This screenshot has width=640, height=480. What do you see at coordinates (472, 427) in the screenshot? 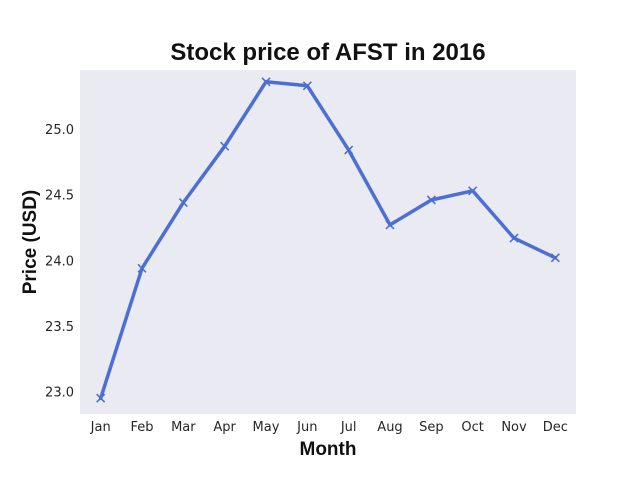
I see `x-tick-label: Oct` at bounding box center [472, 427].